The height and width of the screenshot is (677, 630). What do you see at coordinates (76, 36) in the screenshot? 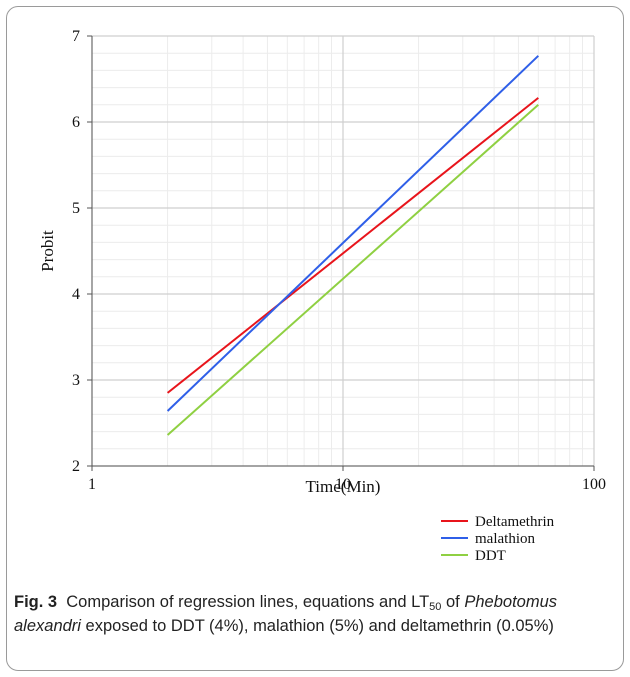
I see `y-tick-label: 7` at bounding box center [76, 36].